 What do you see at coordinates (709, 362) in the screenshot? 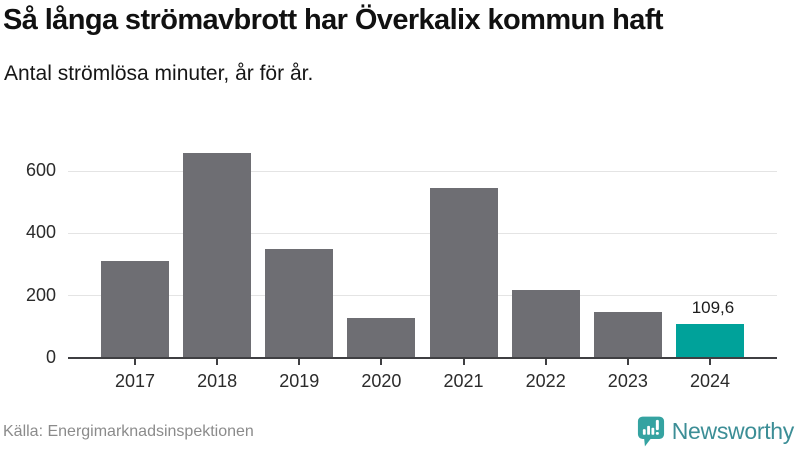
I see `x-tick-2024` at bounding box center [709, 362].